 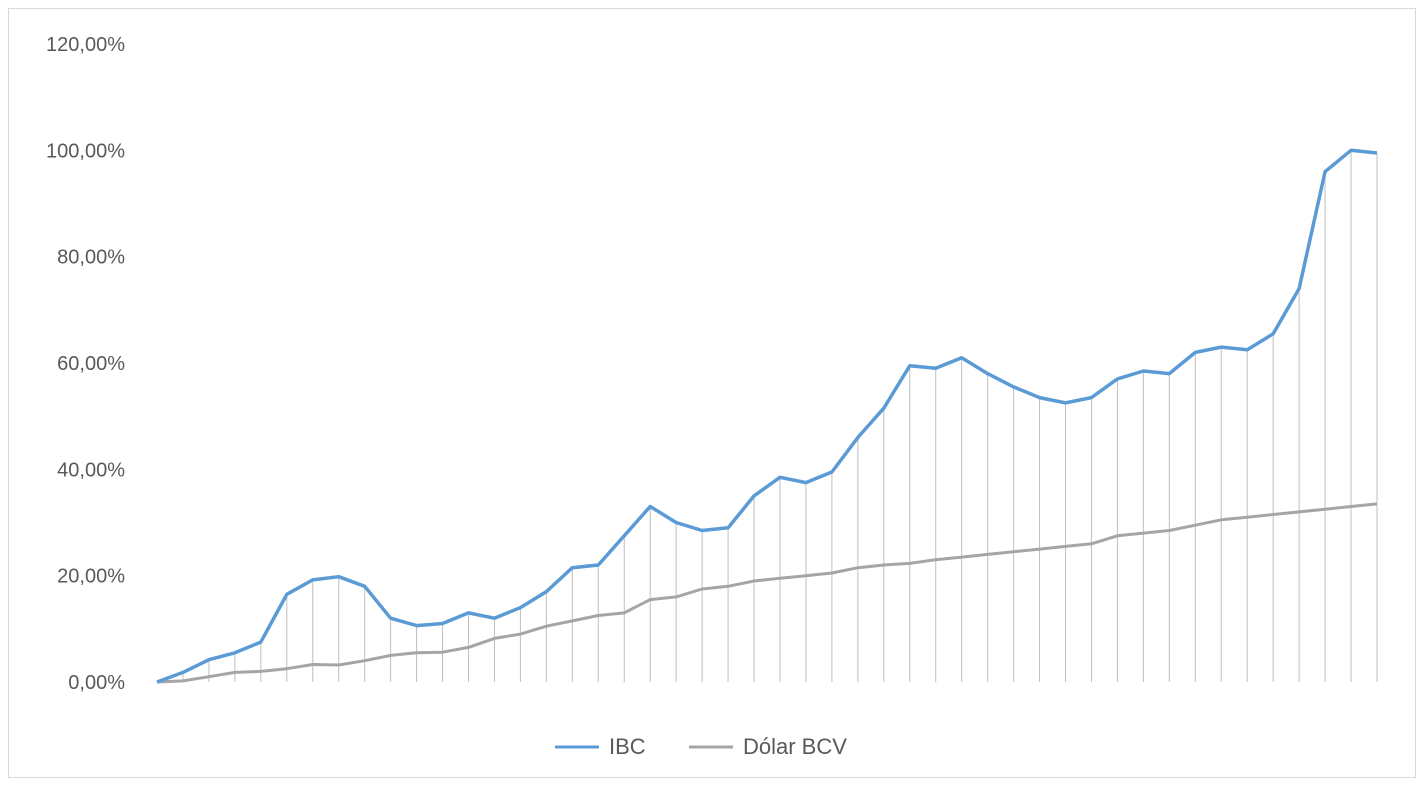 I want to click on y-tick-label: 20,00%, so click(x=91, y=577).